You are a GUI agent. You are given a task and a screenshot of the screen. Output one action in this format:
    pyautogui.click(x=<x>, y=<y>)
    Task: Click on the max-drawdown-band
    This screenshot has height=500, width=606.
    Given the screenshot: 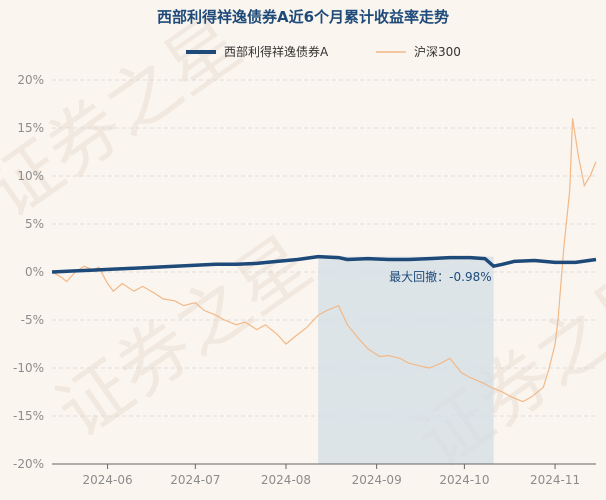 What is the action you would take?
    pyautogui.click(x=406, y=360)
    